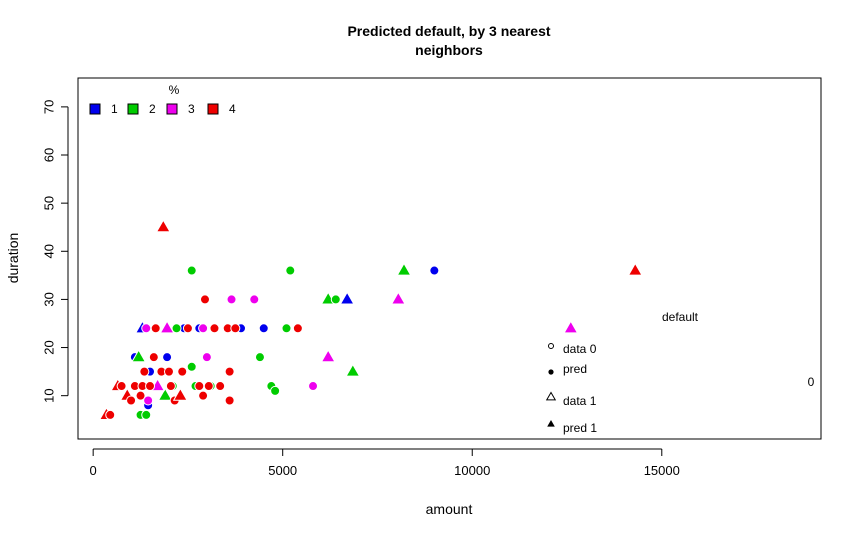 The height and width of the screenshot is (539, 861). What do you see at coordinates (580, 428) in the screenshot?
I see `shape-legend-label: pred 1` at bounding box center [580, 428].